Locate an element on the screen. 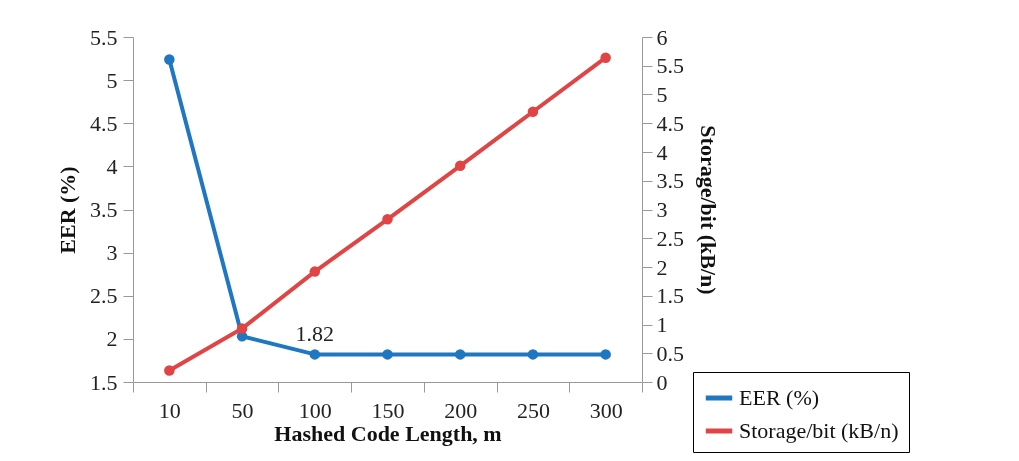  data-label: 1.82 is located at coordinates (315, 334).